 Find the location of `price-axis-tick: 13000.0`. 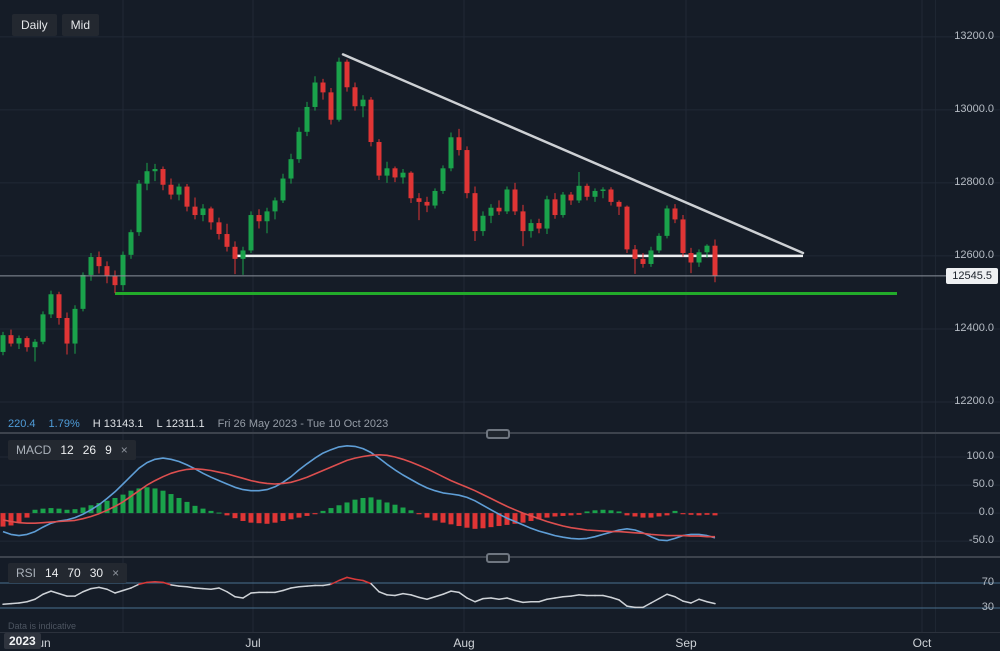

price-axis-tick: 13000.0 is located at coordinates (974, 108).